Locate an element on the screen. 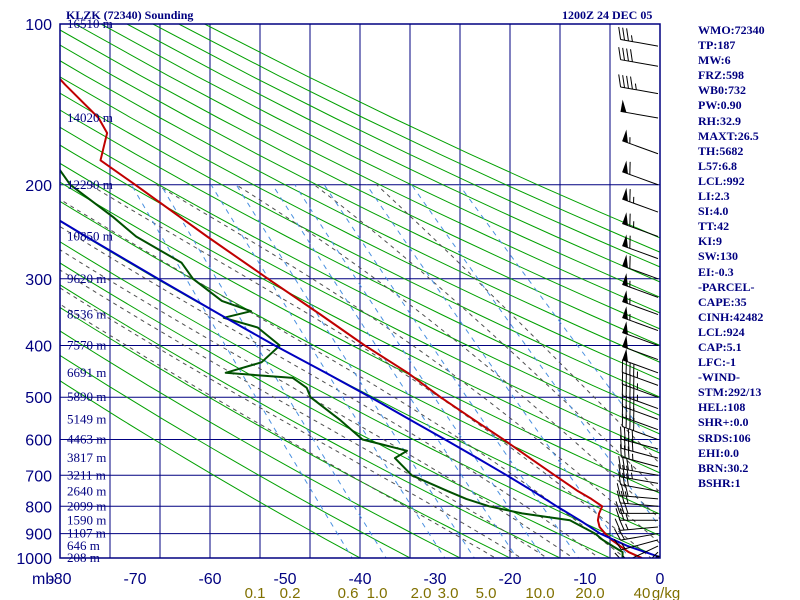  height-label: 8536 m is located at coordinates (86, 314).